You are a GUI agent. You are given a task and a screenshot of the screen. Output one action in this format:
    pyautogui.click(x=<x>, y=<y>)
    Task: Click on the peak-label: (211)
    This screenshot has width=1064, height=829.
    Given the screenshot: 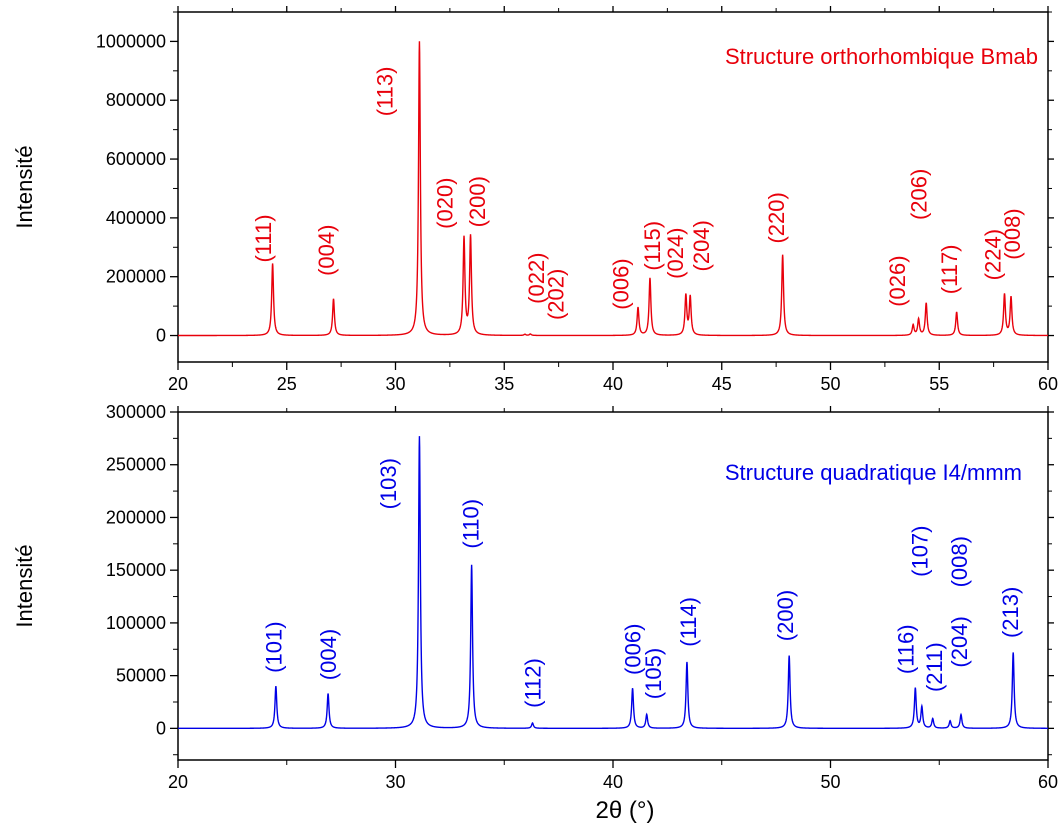 What is the action you would take?
    pyautogui.click(x=934, y=667)
    